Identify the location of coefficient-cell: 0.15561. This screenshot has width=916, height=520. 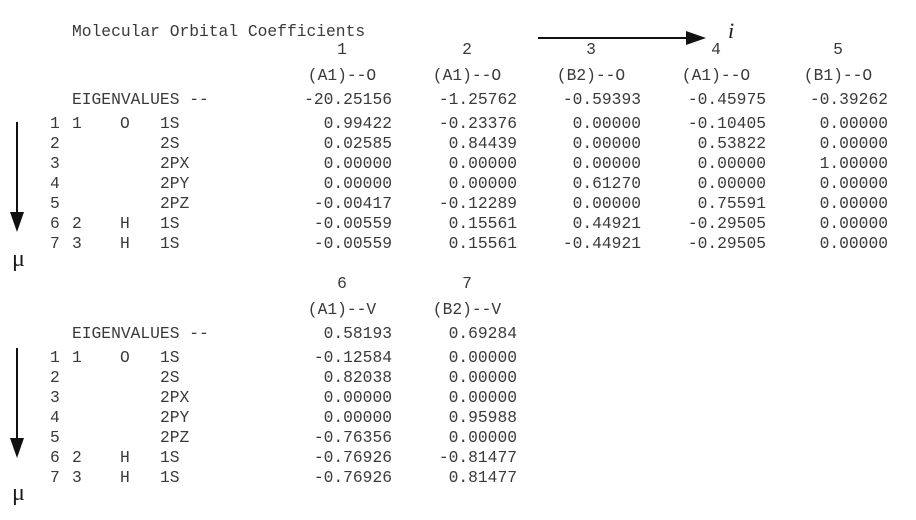
(482, 223).